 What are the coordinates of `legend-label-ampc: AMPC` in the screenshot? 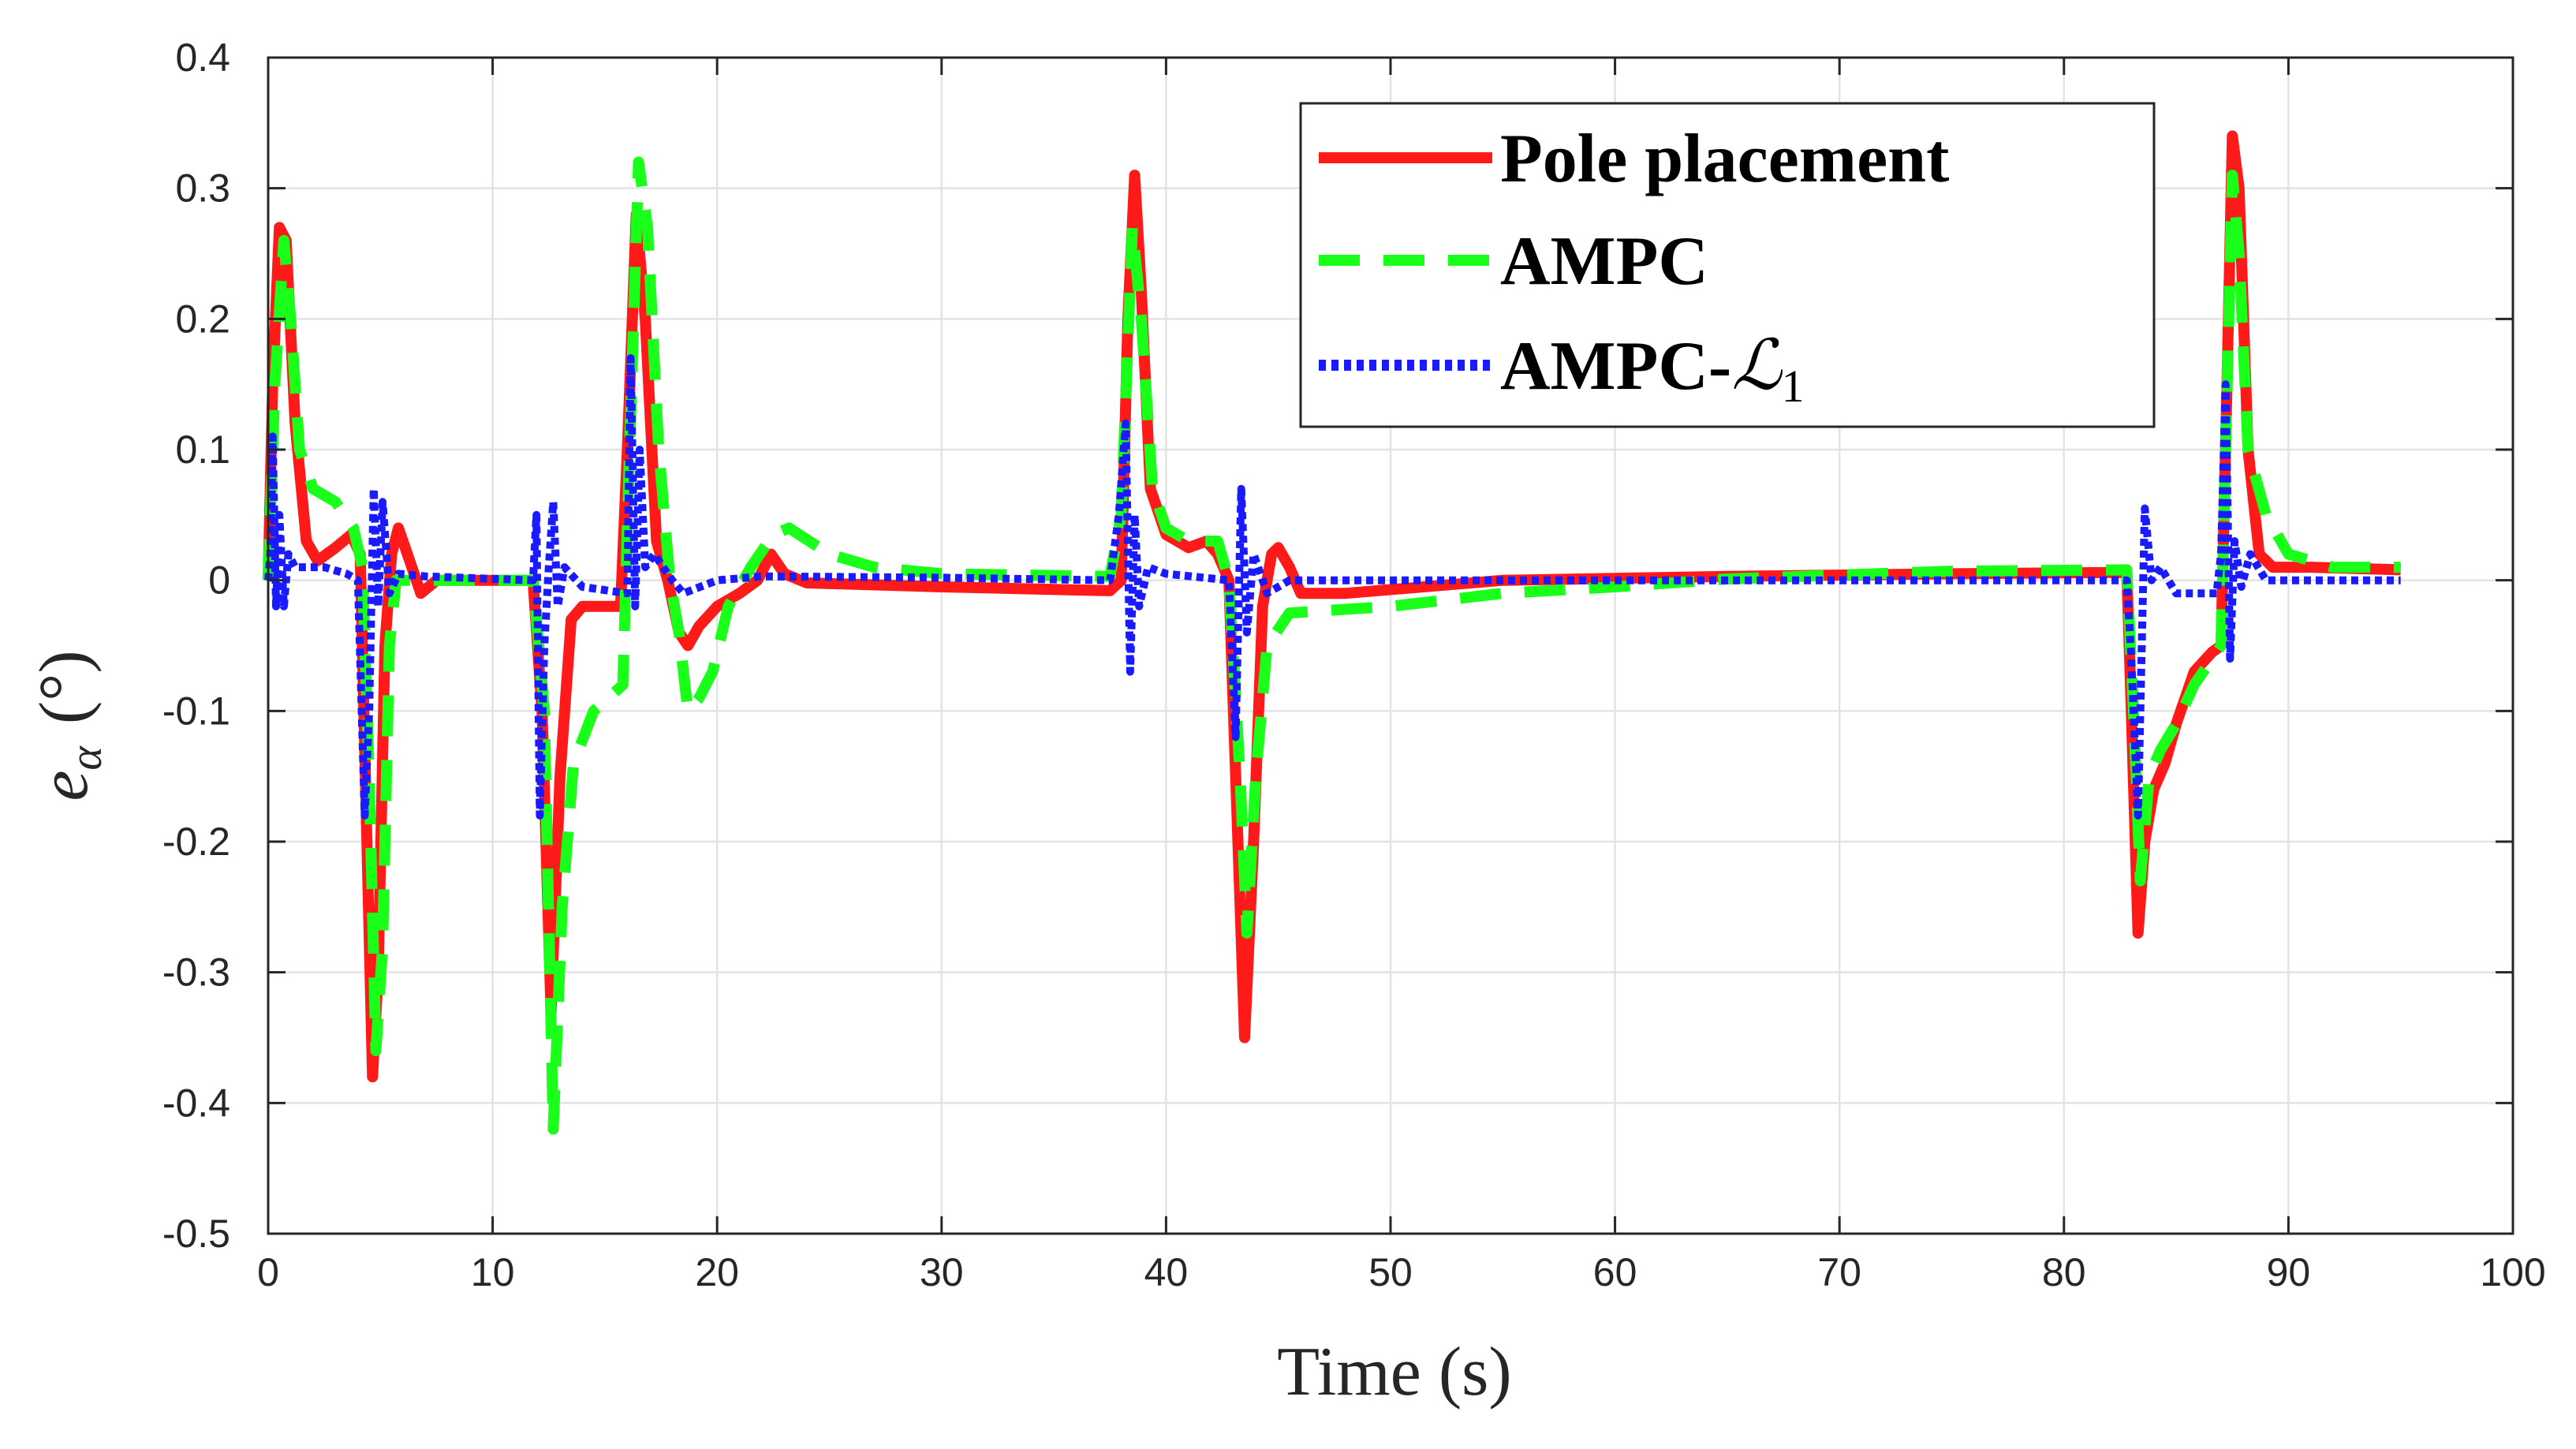 It's located at (1604, 261).